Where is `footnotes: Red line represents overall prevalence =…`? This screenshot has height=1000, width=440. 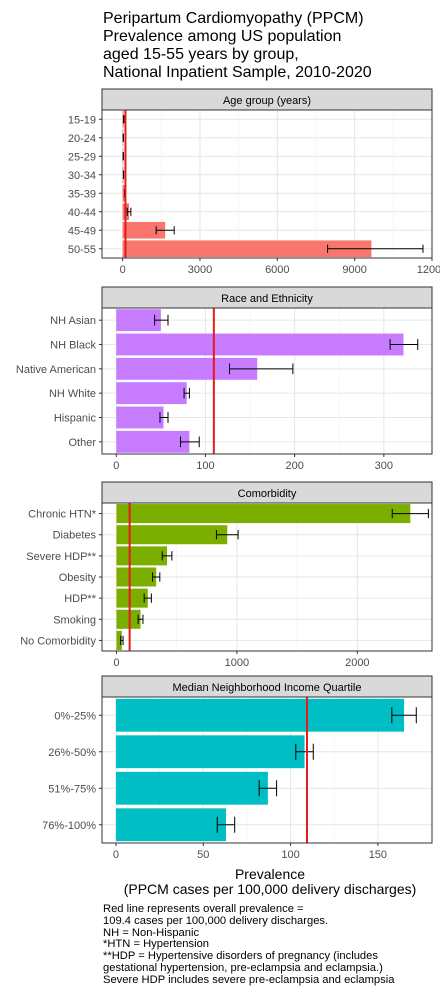
footnotes: Red line represents overall prevalence =… is located at coordinates (270, 945).